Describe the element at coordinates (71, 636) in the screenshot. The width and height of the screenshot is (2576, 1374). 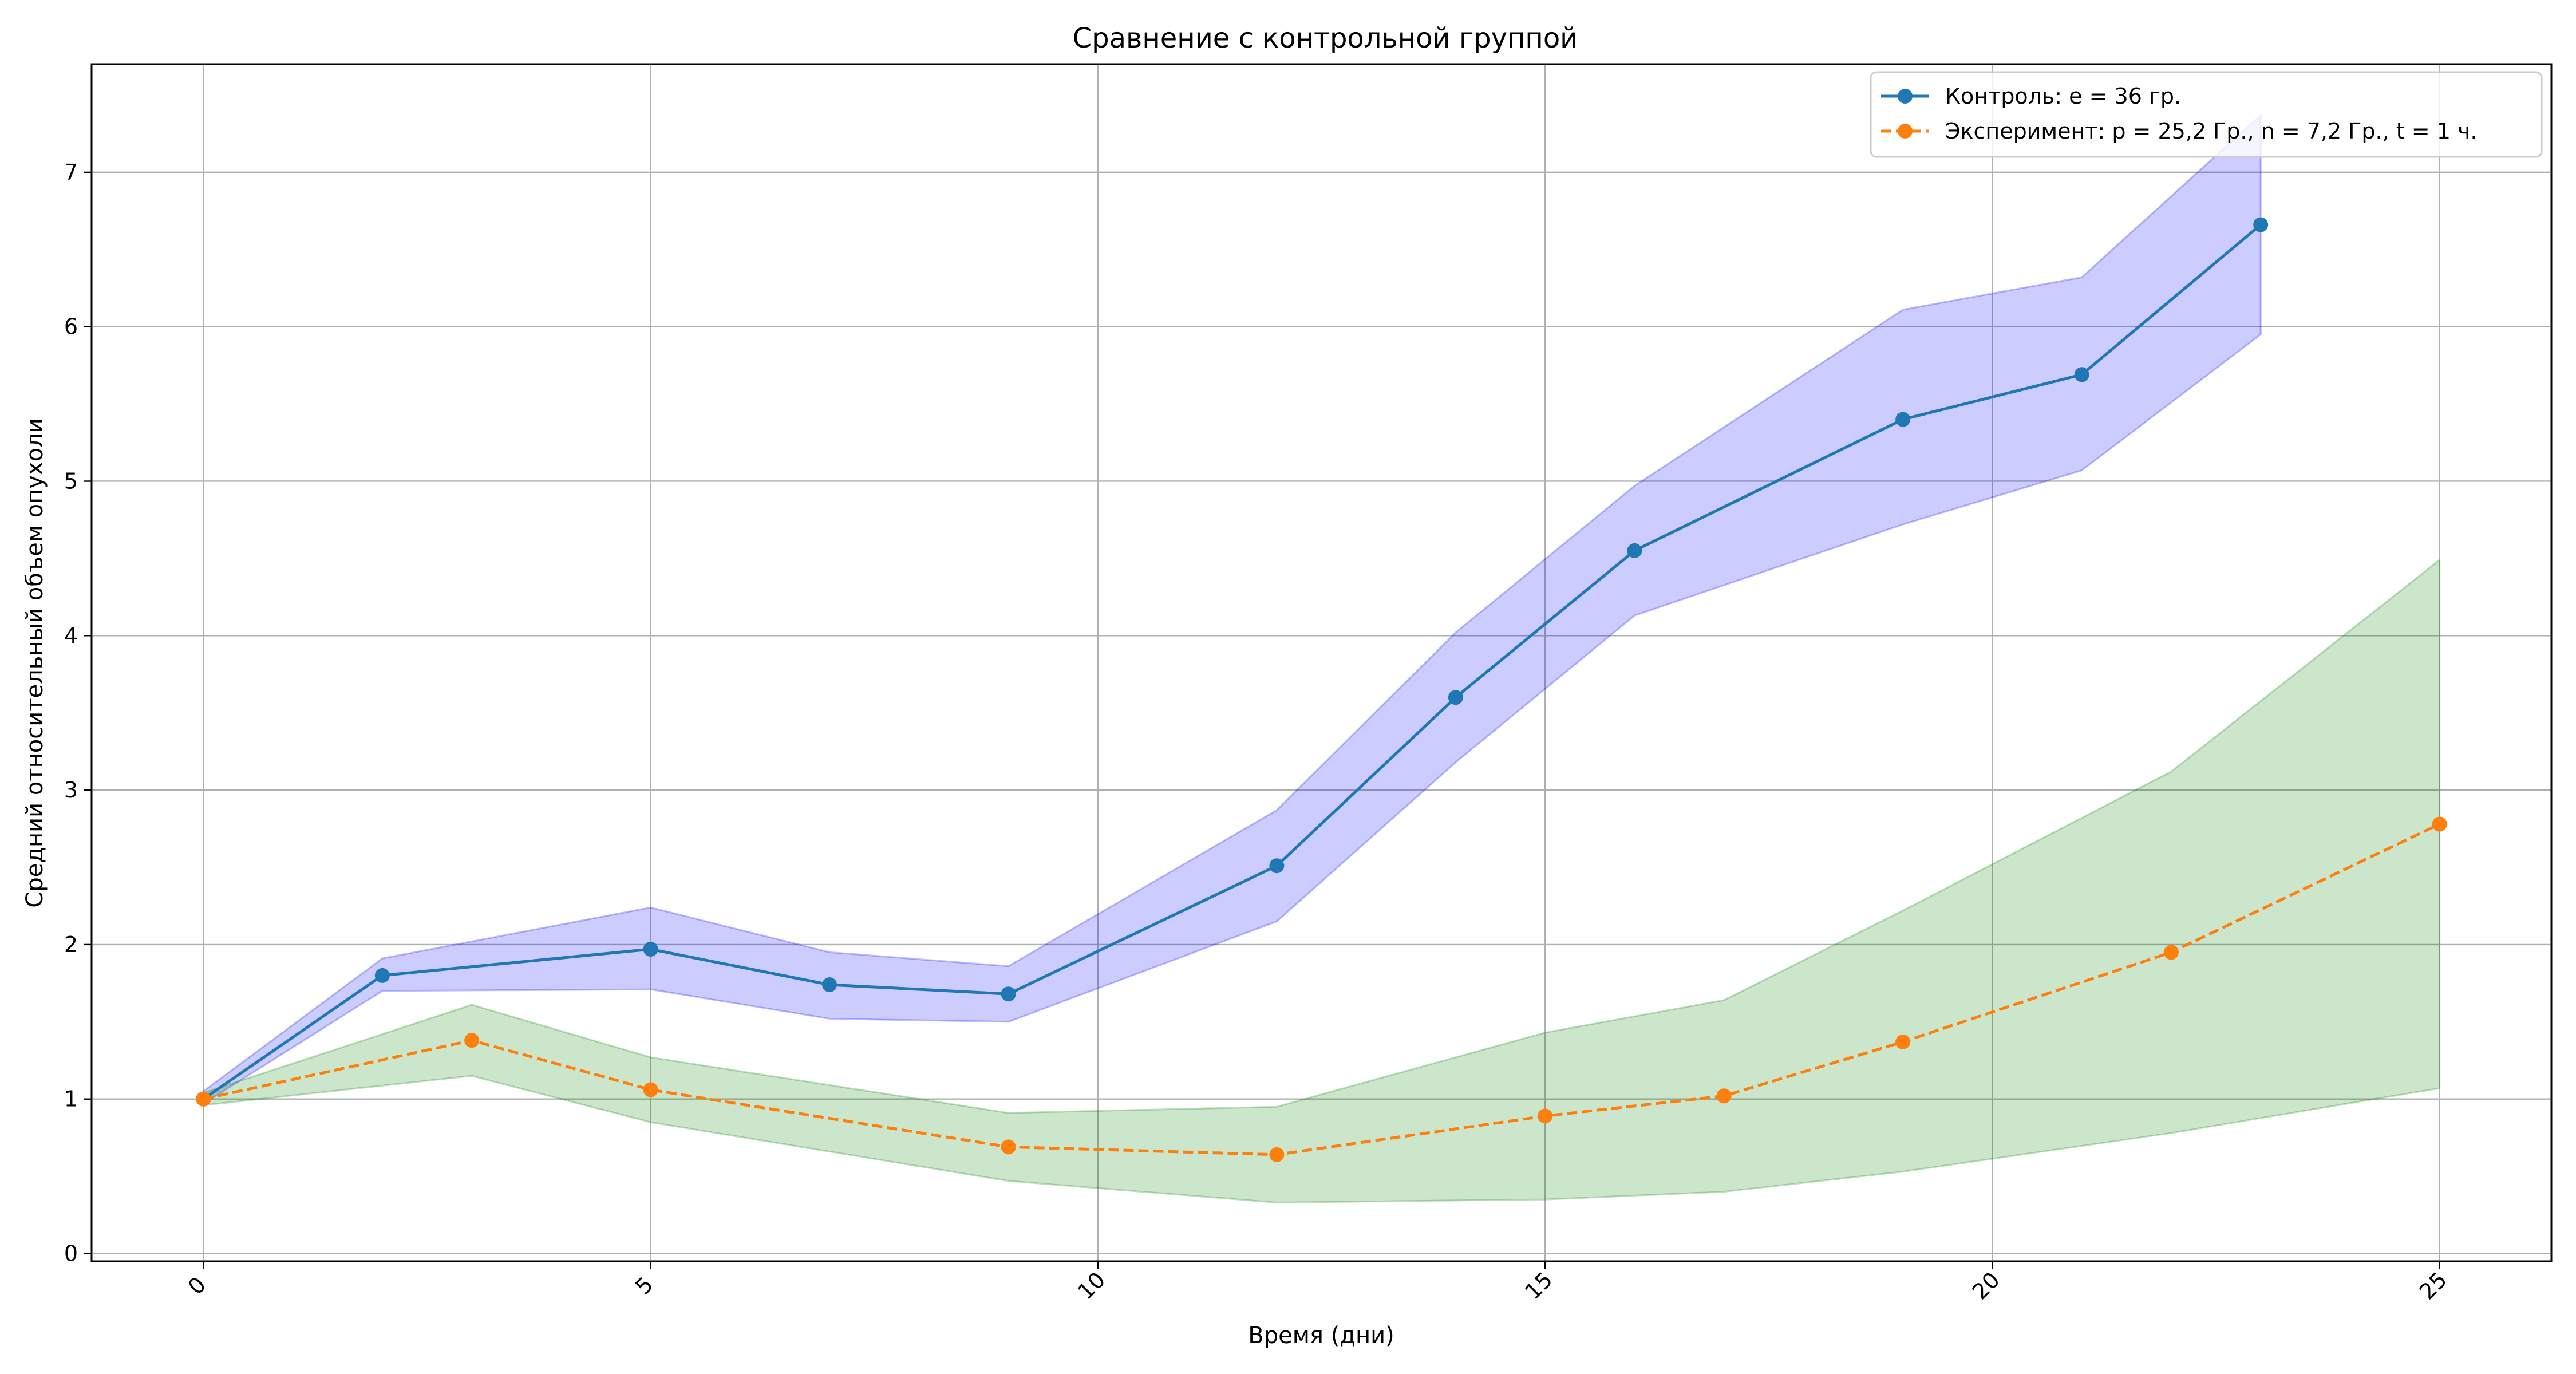
I see `y-tick-label: 4` at that location.